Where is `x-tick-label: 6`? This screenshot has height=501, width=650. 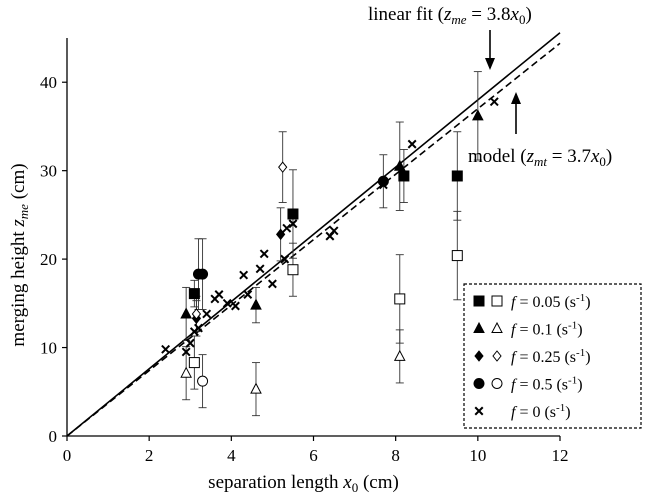
x-tick-label: 6 is located at coordinates (313, 455).